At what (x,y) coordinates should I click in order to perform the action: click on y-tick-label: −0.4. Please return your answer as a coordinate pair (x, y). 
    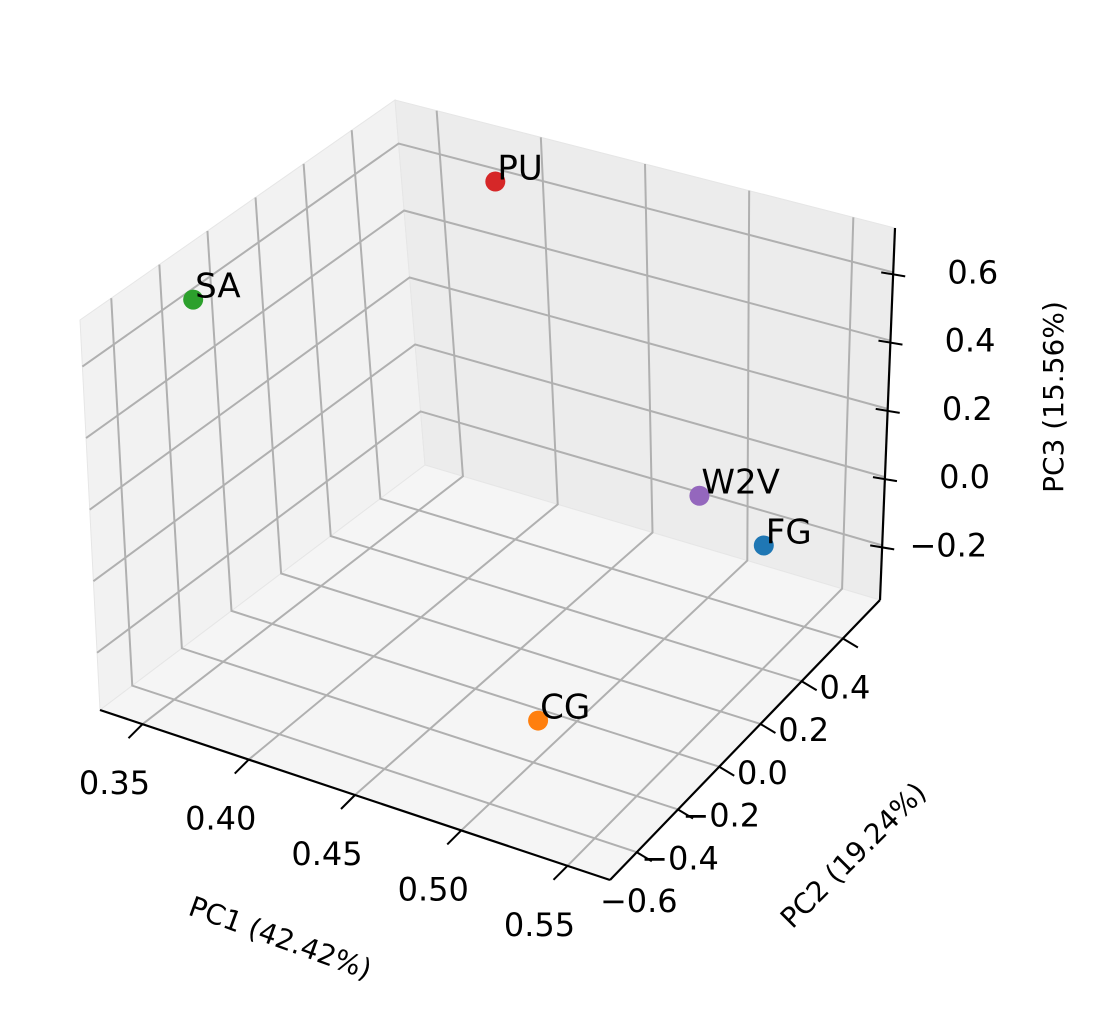
    Looking at the image, I should click on (680, 858).